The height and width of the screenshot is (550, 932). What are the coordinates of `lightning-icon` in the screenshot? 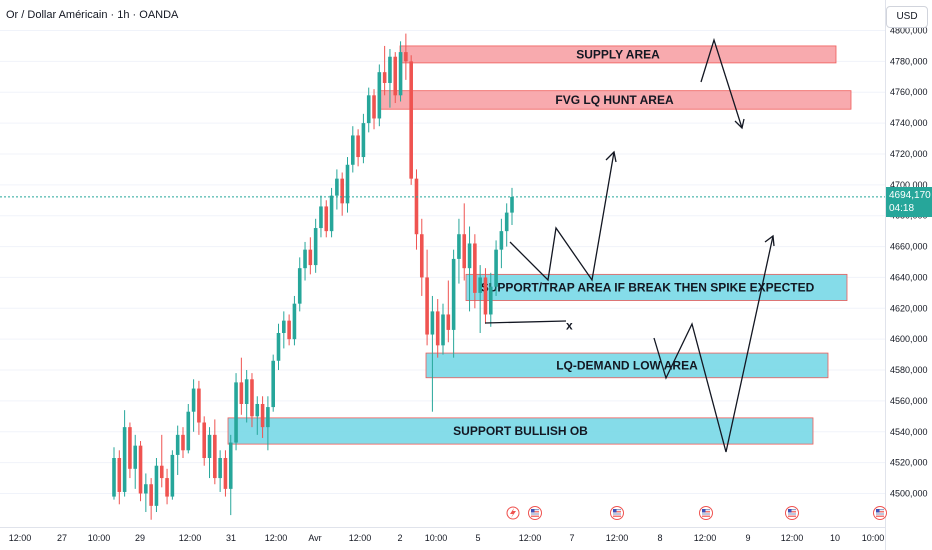 It's located at (513, 513).